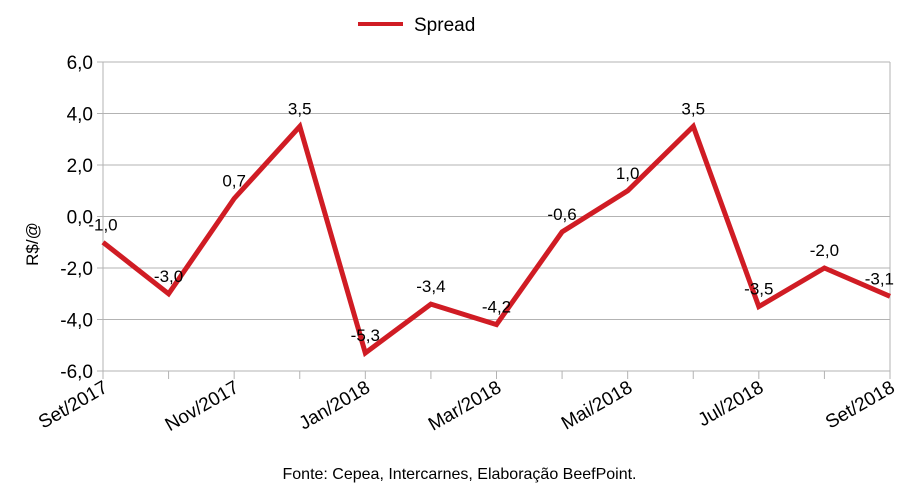 This screenshot has width=919, height=493. Describe the element at coordinates (561, 214) in the screenshot. I see `data-label: -0,6` at that location.